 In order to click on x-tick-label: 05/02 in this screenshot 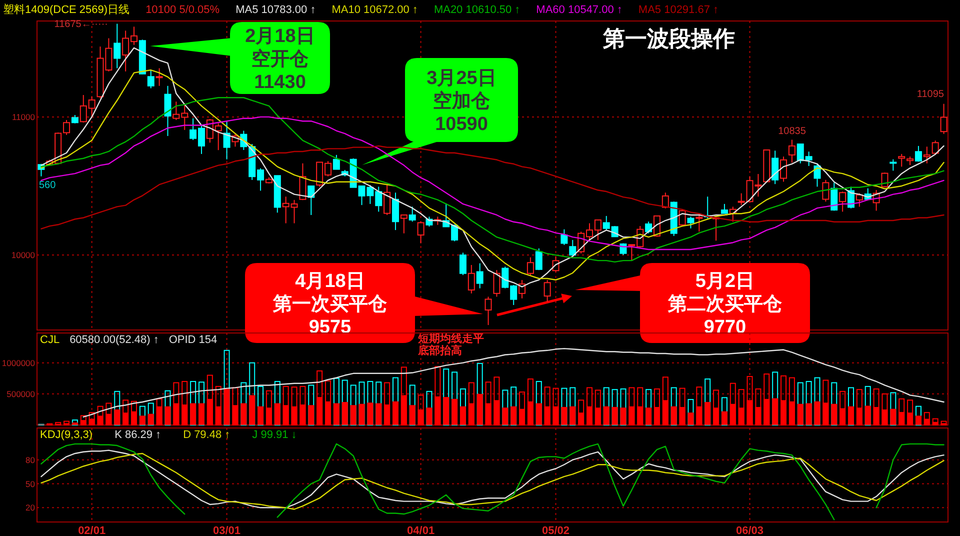, I will do `click(556, 530)`.